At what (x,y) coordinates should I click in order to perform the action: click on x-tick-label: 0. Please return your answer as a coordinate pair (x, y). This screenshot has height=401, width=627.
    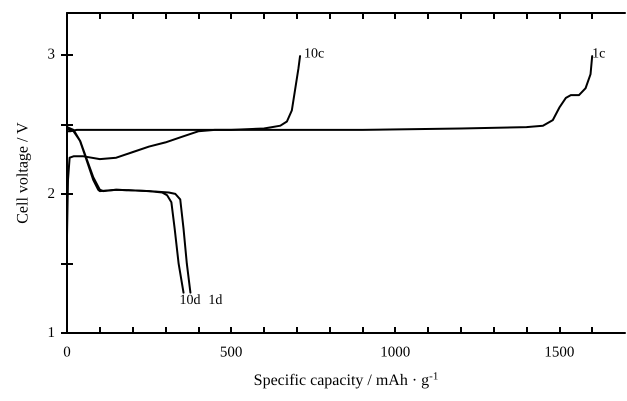
    Looking at the image, I should click on (67, 352).